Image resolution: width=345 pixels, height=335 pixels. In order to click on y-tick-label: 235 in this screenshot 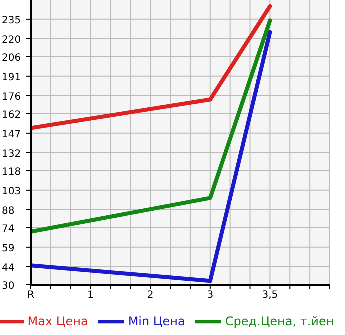, I will do `click(12, 20)`.